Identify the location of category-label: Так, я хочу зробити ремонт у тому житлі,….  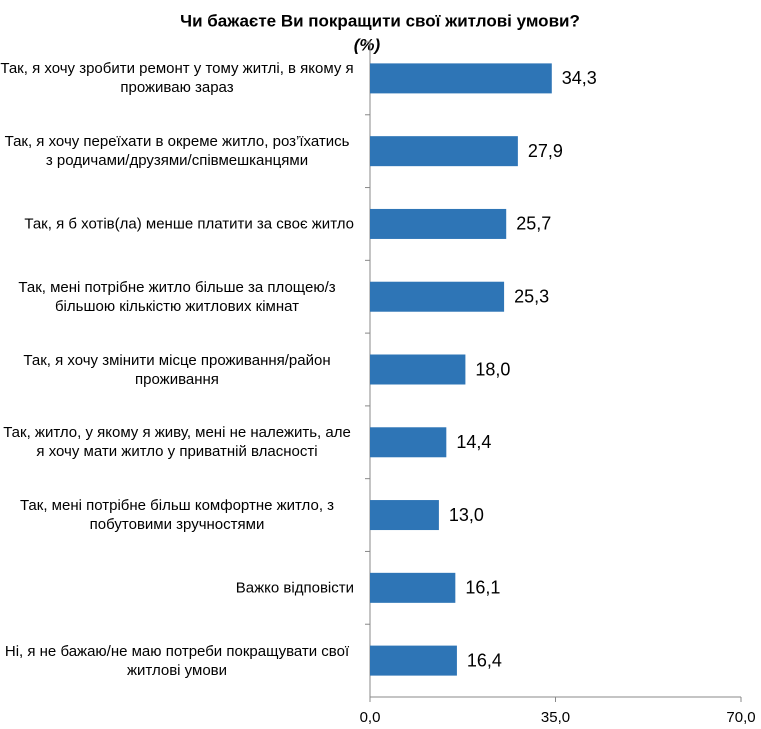
(177, 78).